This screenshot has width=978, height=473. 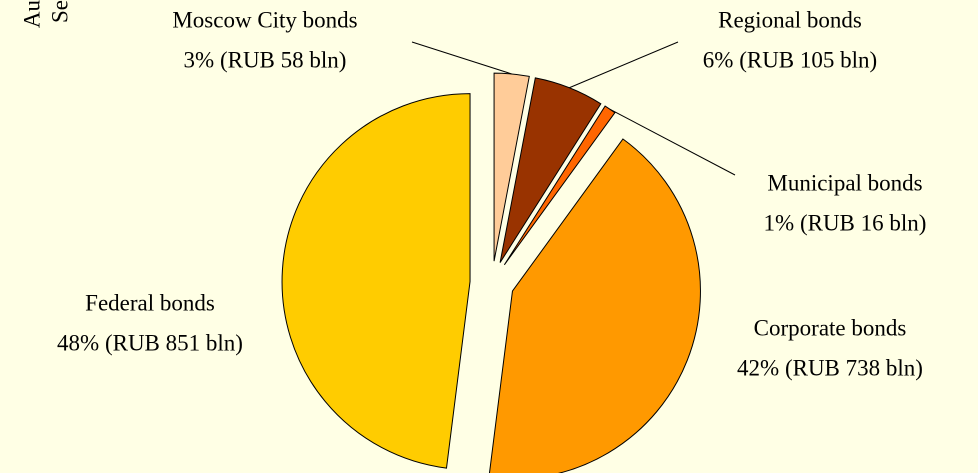 I want to click on slice-label: Regional bonds, so click(x=790, y=19).